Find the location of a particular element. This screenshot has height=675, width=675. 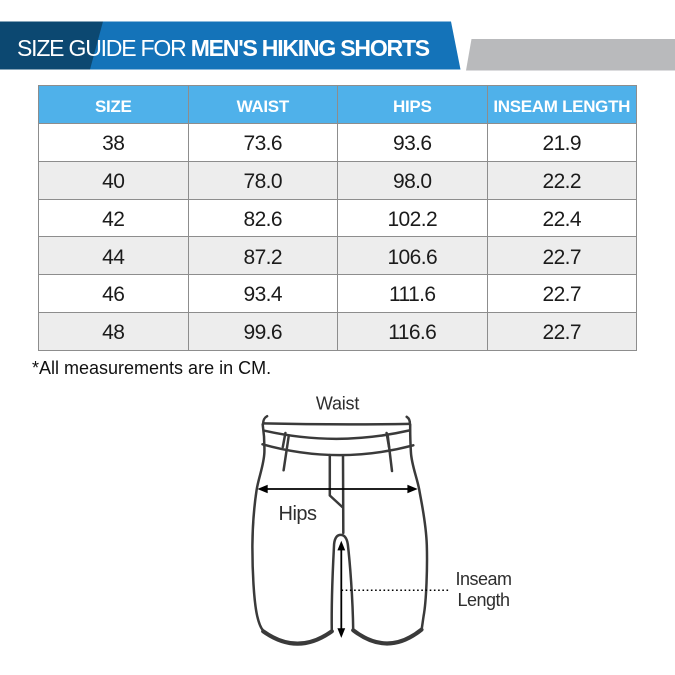

svg-text: Hips is located at coordinates (298, 514).